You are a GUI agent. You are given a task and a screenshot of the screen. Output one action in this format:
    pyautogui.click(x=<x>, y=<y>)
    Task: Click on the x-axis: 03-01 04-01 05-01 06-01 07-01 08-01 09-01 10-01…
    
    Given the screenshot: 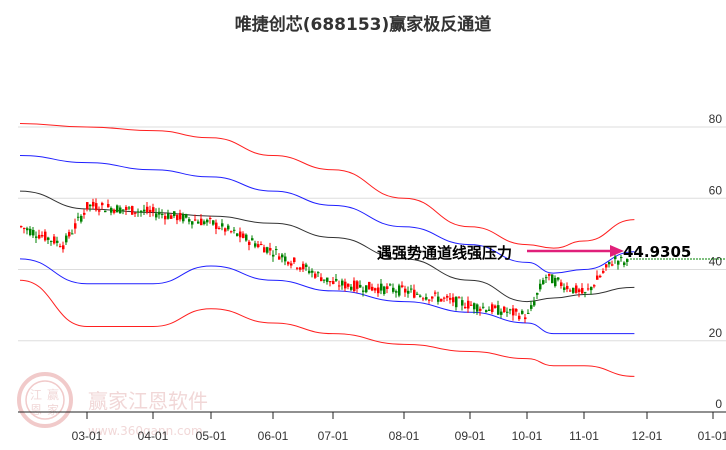 What is the action you would take?
    pyautogui.click(x=399, y=427)
    